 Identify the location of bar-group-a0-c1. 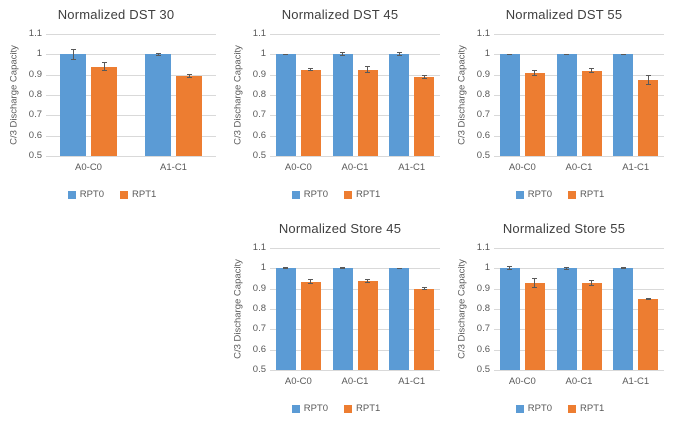
(355, 309).